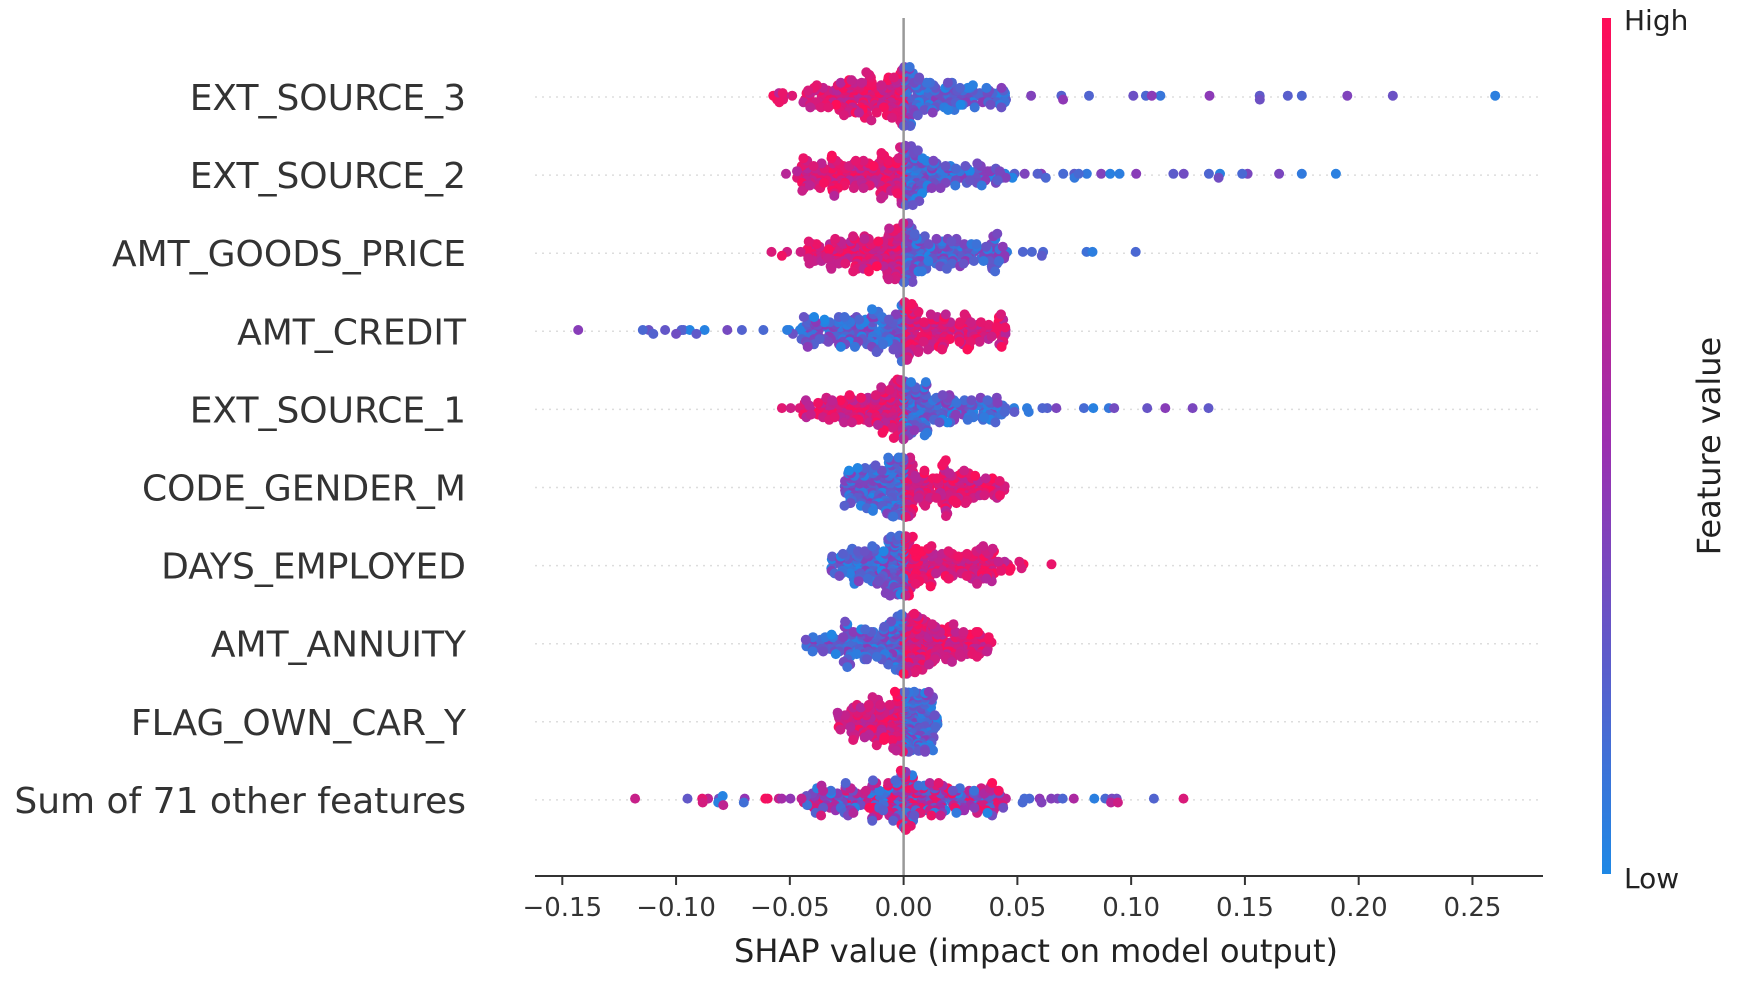  I want to click on x-tick-label: 0.20, so click(1359, 908).